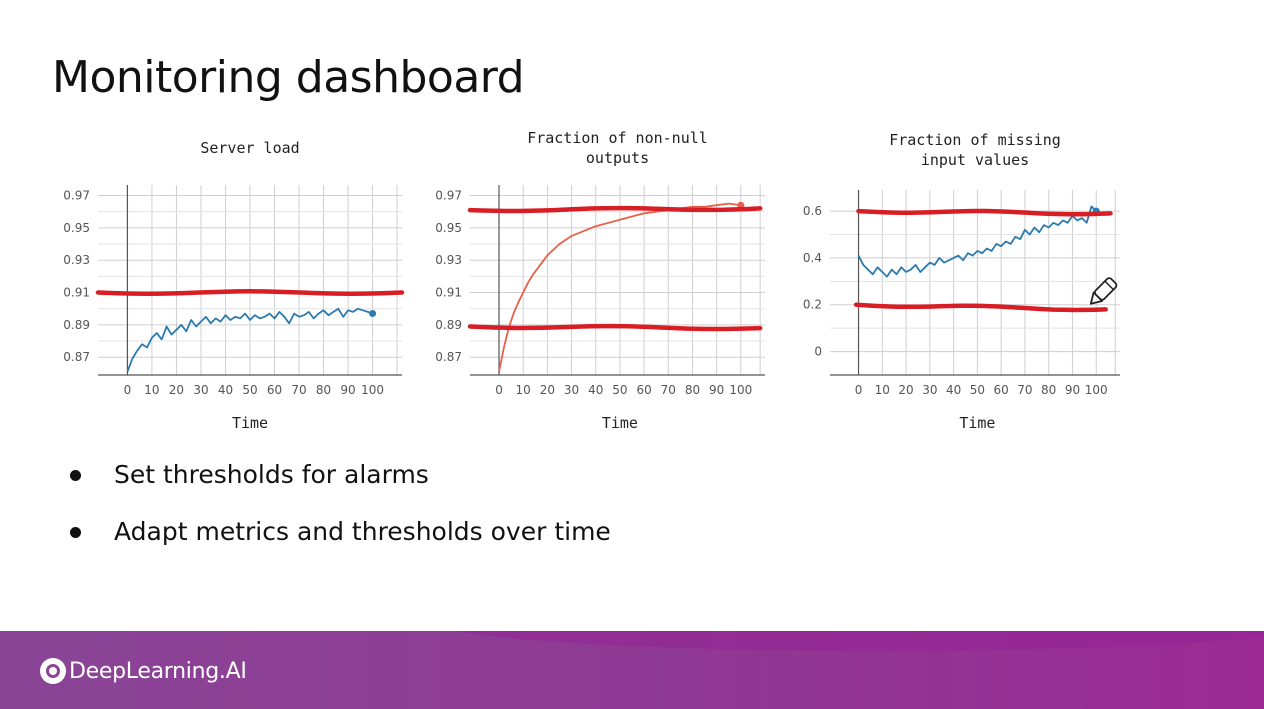  Describe the element at coordinates (1096, 298) in the screenshot. I see `pen-tip` at that location.